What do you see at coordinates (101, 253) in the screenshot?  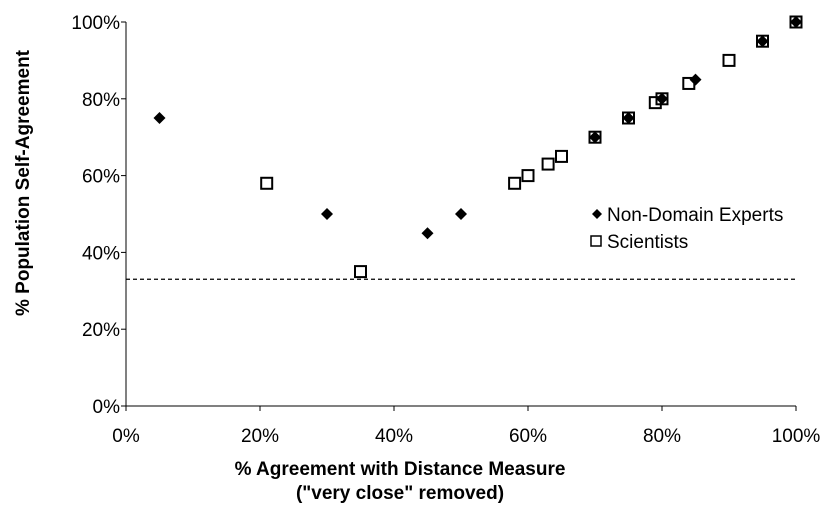 I see `y-tick-label: 40%` at bounding box center [101, 253].